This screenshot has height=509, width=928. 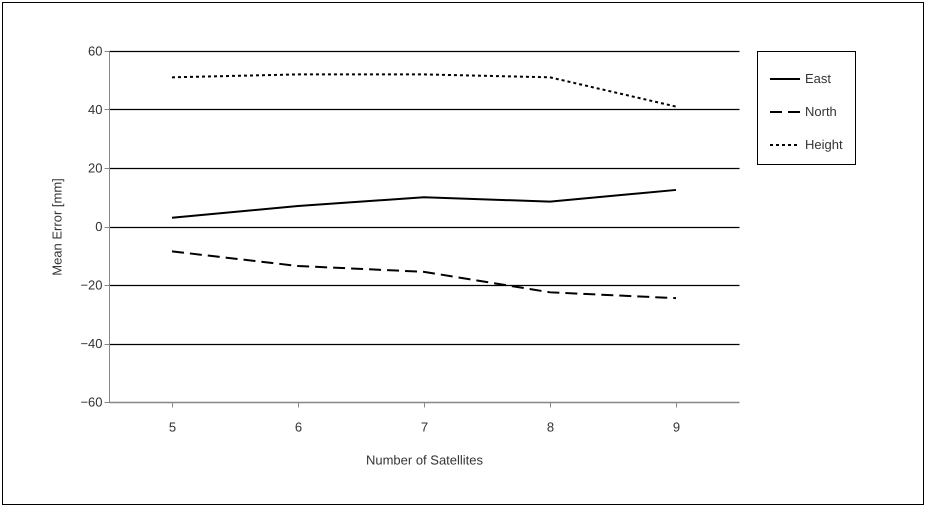 I want to click on legend-label: East, so click(x=818, y=78).